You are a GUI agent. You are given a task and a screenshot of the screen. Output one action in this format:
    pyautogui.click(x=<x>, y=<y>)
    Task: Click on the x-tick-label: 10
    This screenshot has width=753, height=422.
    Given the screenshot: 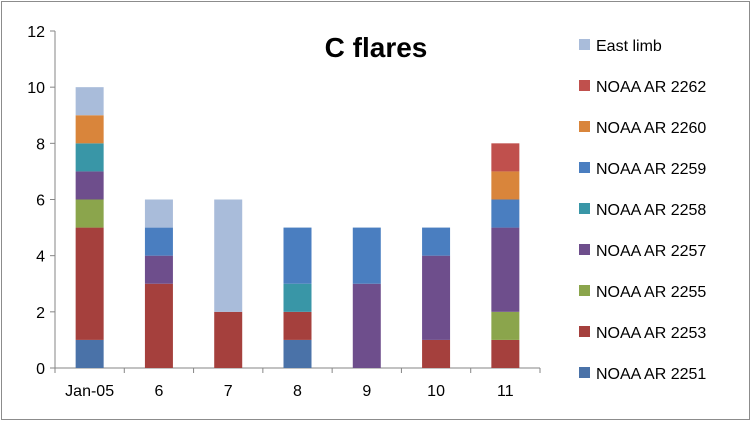 What is the action you would take?
    pyautogui.click(x=436, y=391)
    